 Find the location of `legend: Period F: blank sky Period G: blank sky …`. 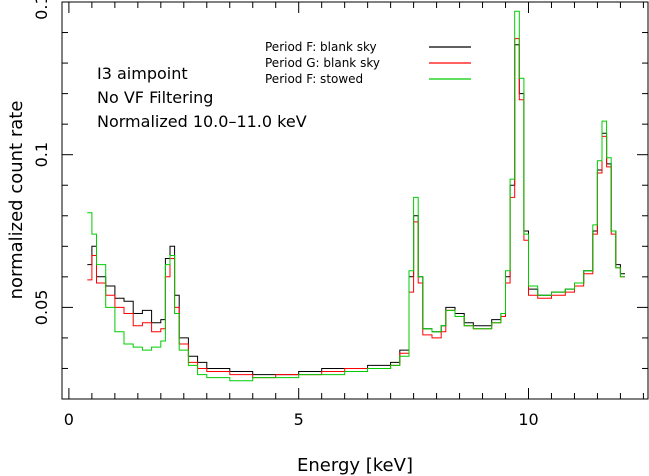

legend: Period F: blank sky Period G: blank sky … is located at coordinates (368, 63).